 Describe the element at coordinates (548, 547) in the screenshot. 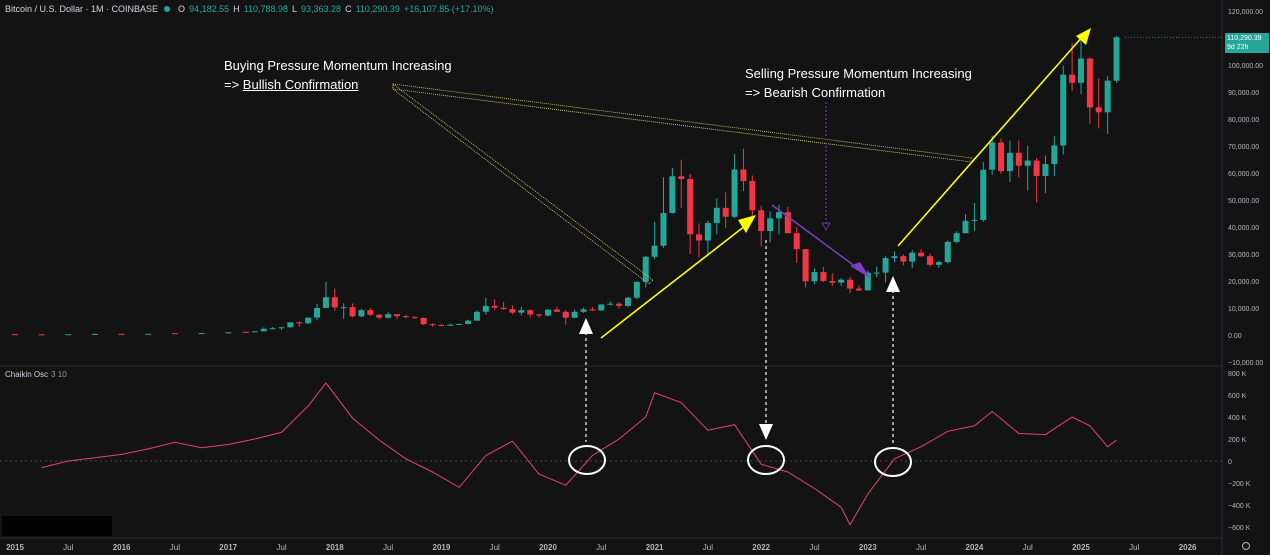

I see `time-axis-label: 2020` at that location.